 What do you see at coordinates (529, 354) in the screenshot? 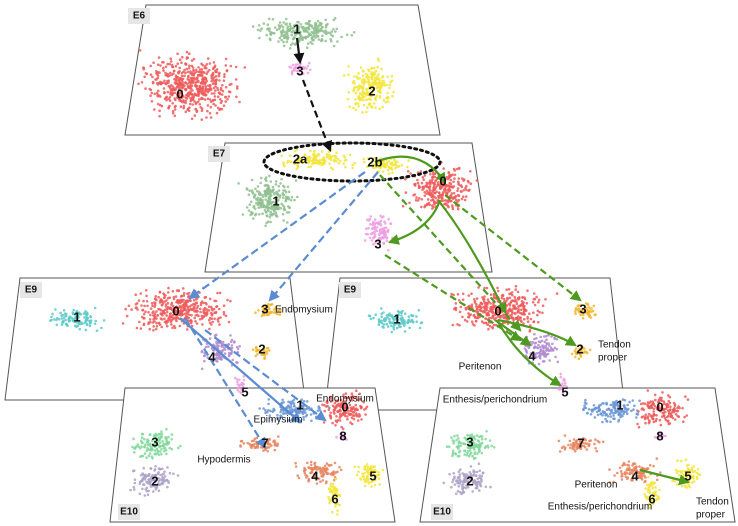
I see `arrow` at bounding box center [529, 354].